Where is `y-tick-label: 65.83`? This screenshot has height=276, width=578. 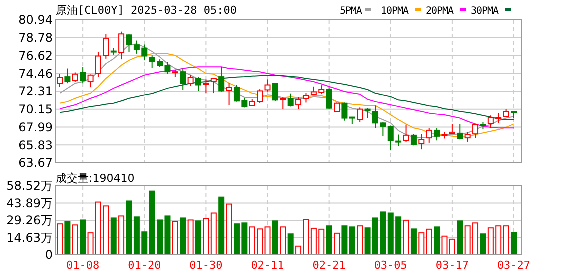
y-tick-label: 65.83 is located at coordinates (35, 145).